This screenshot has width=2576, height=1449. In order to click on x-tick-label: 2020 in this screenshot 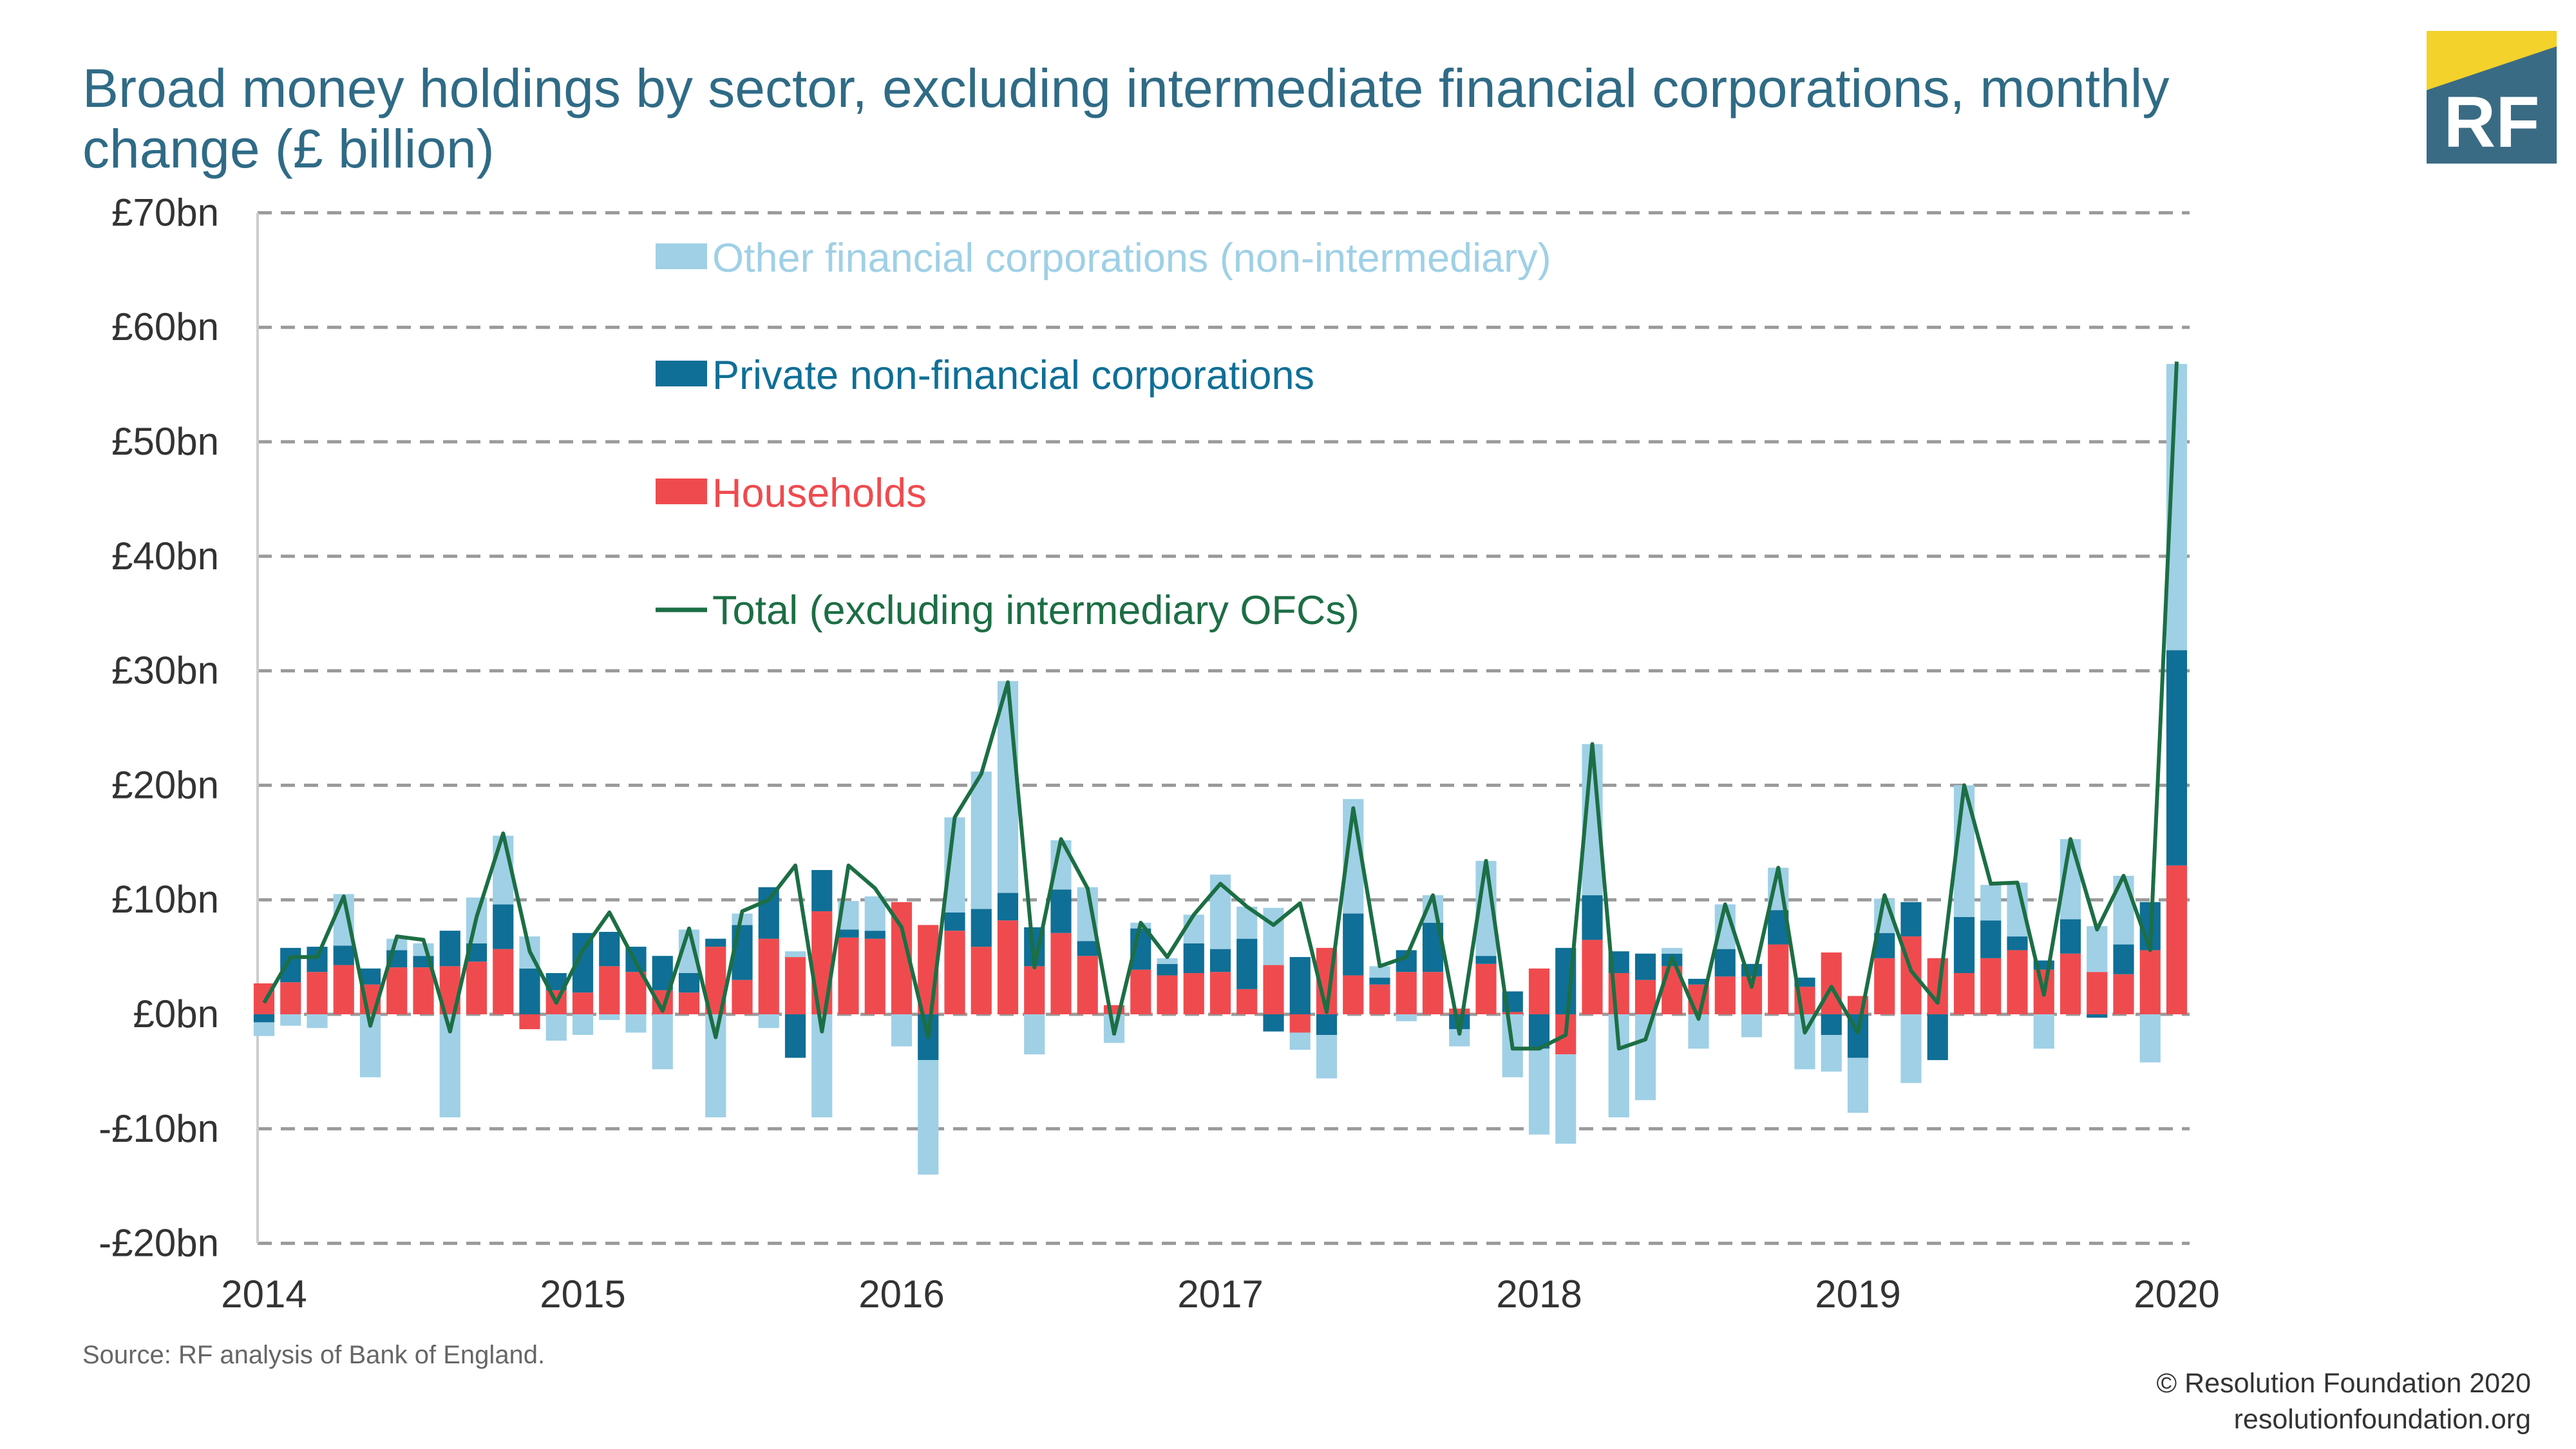, I will do `click(2176, 1294)`.